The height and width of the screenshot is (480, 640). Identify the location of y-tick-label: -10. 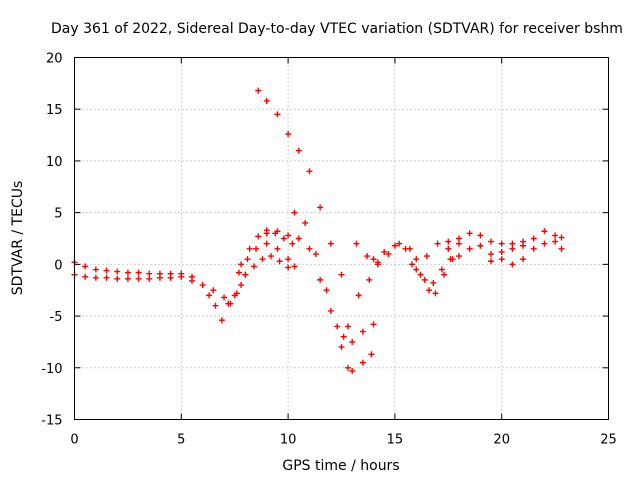
(51, 369).